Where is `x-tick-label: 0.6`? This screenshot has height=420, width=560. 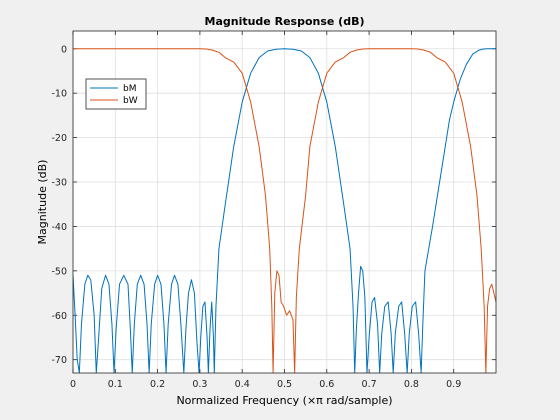 x-tick-label: 0.6 is located at coordinates (326, 384).